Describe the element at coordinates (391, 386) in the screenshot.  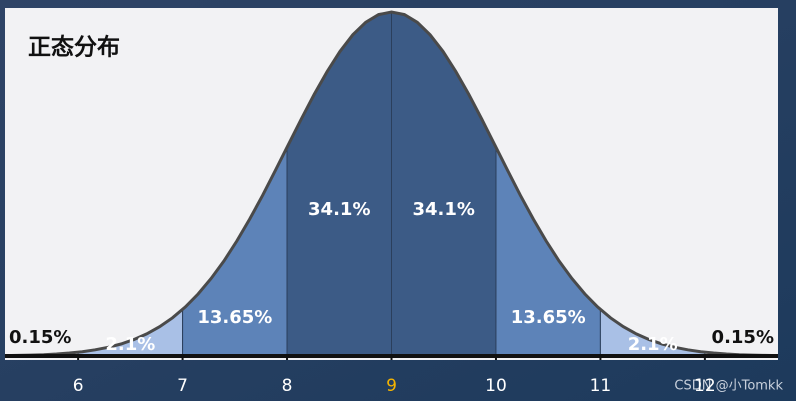
I see `x-tick-label: 9` at that location.